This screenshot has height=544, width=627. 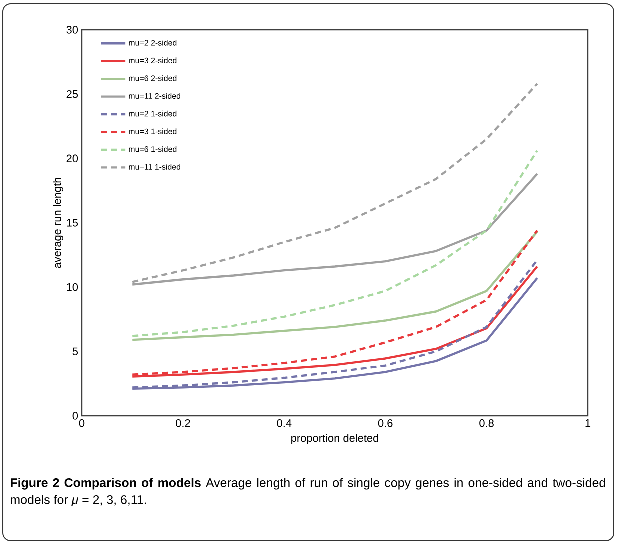 What do you see at coordinates (82, 424) in the screenshot?
I see `x-tick-label: 0` at bounding box center [82, 424].